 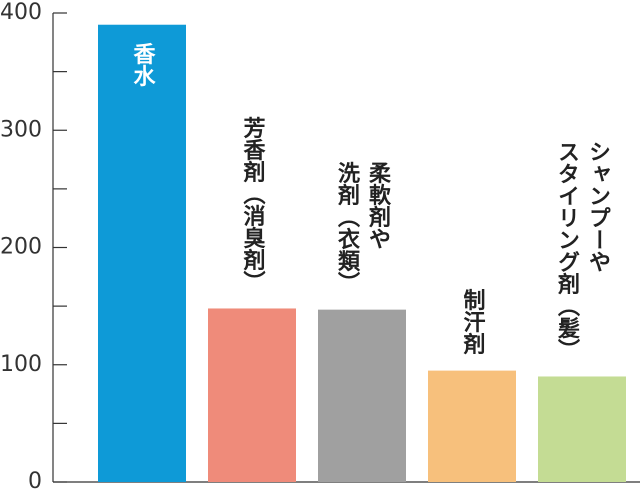 I want to click on category-label: 柔軟剤や, so click(x=378, y=206).